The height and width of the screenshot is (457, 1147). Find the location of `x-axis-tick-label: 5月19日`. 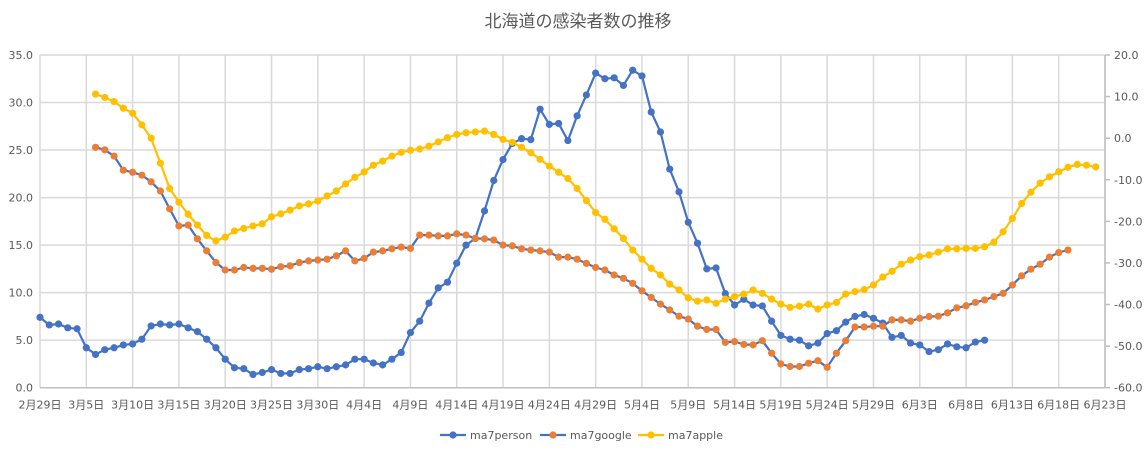

x-axis-tick-label: 5月19日 is located at coordinates (780, 405).